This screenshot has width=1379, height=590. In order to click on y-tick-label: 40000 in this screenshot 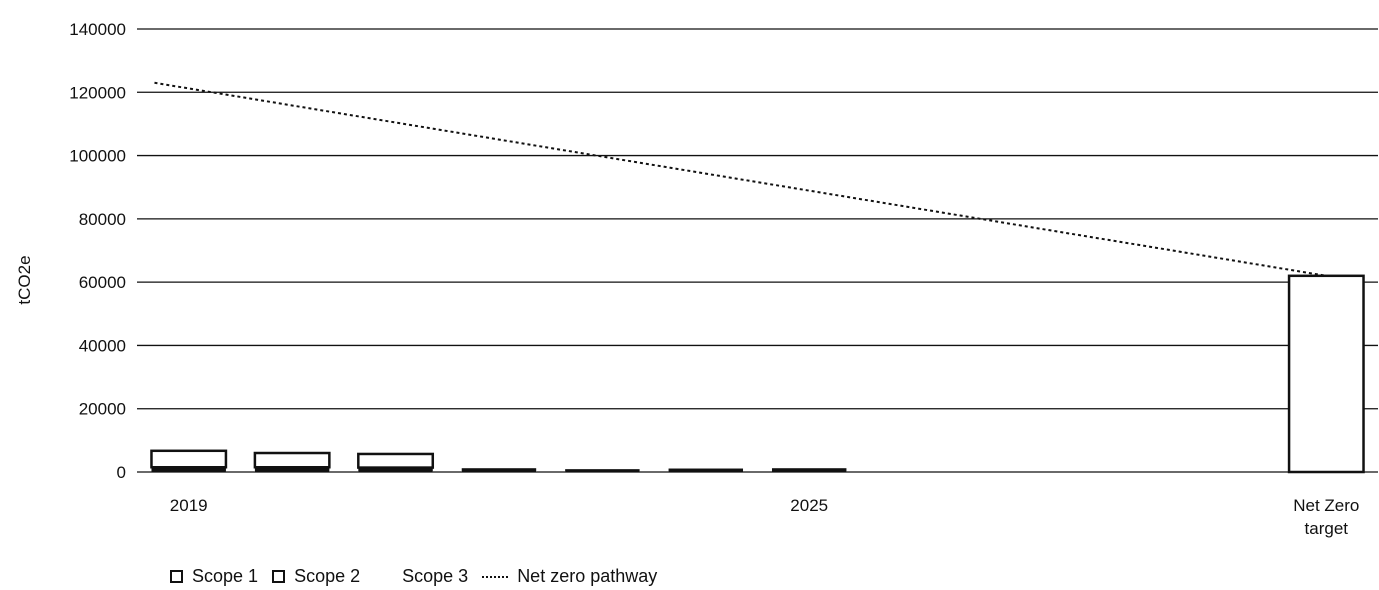, I will do `click(102, 345)`.